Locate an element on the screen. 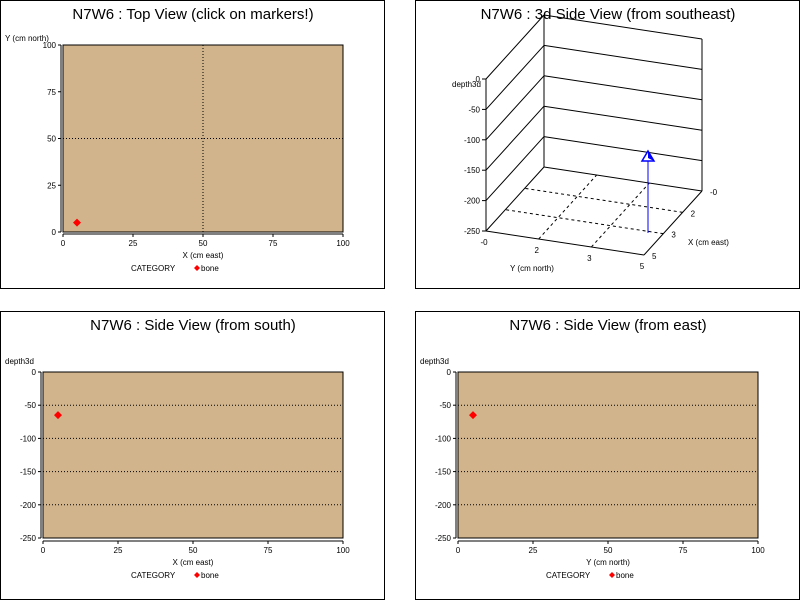 The image size is (800, 601). y-tick-label: -0 is located at coordinates (484, 242).